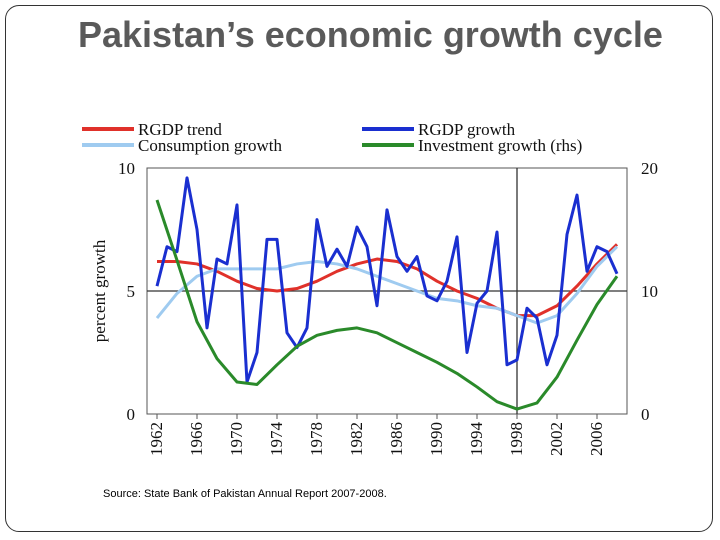 The height and width of the screenshot is (540, 720). I want to click on x-tick-label: 1986, so click(396, 439).